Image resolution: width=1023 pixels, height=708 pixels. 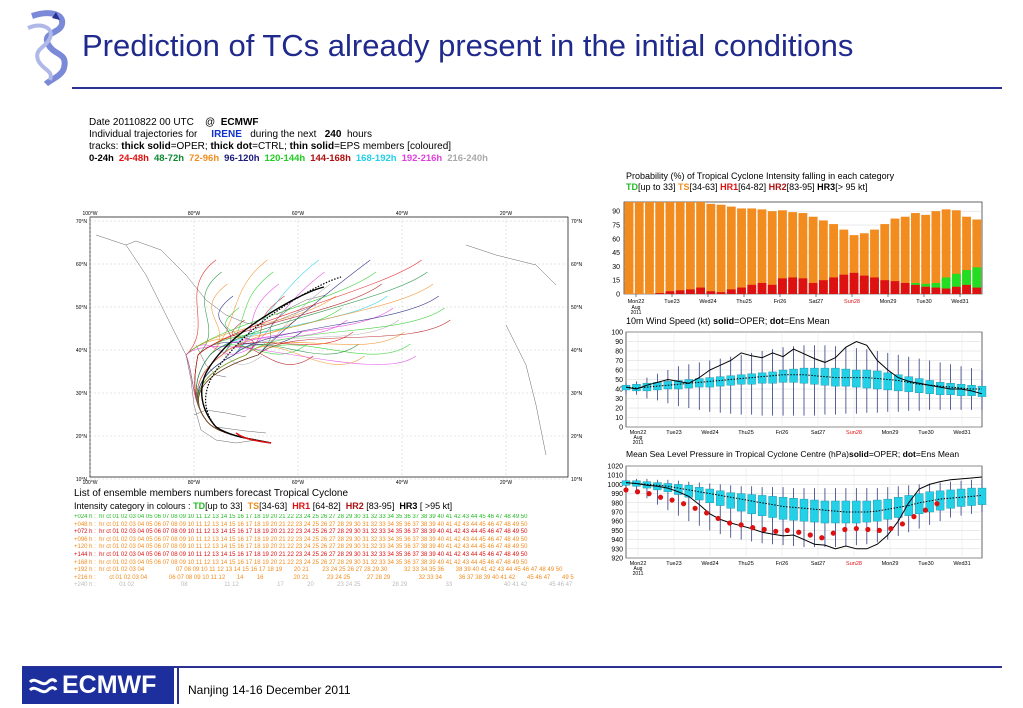 I want to click on ens-legend-hr1-range: [64-82], so click(x=326, y=506).